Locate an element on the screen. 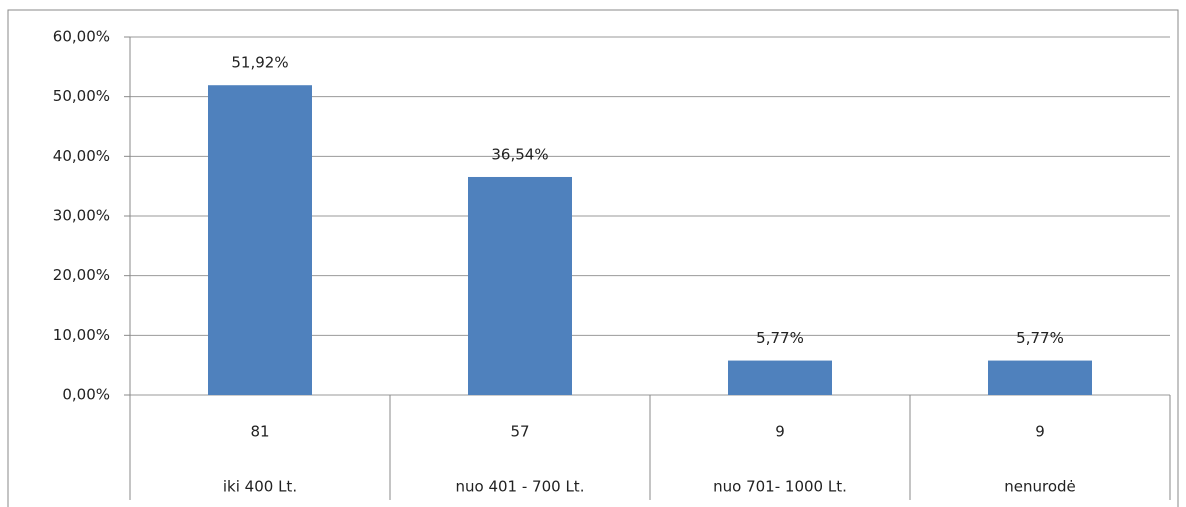 The image size is (1186, 507). y-tick-label: 40,00% is located at coordinates (81, 156).